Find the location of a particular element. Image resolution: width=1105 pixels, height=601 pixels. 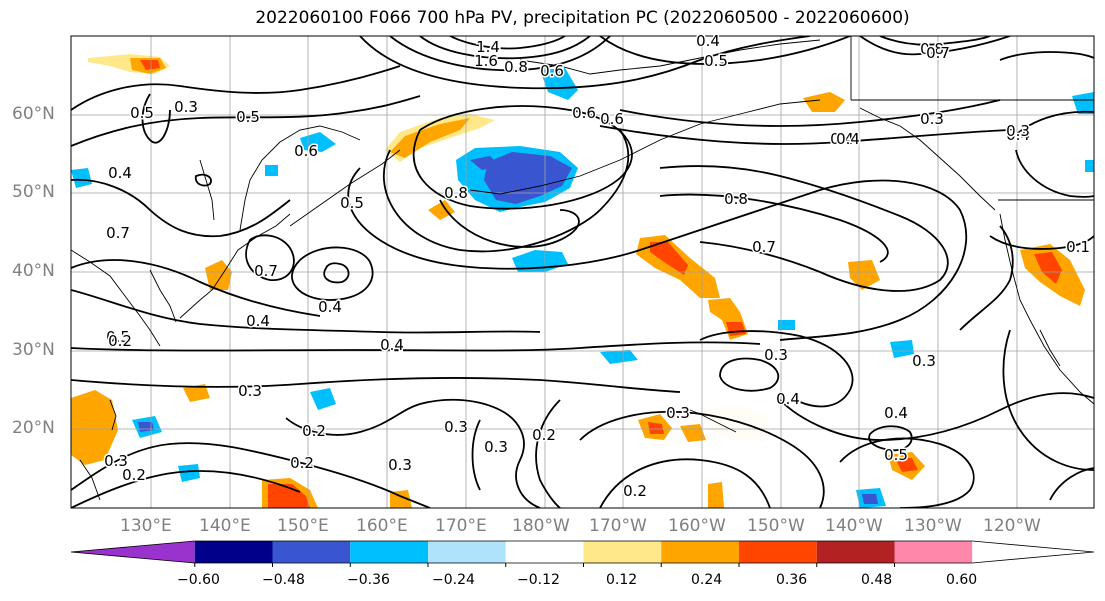

coastline-taiwan is located at coordinates (113, 415).